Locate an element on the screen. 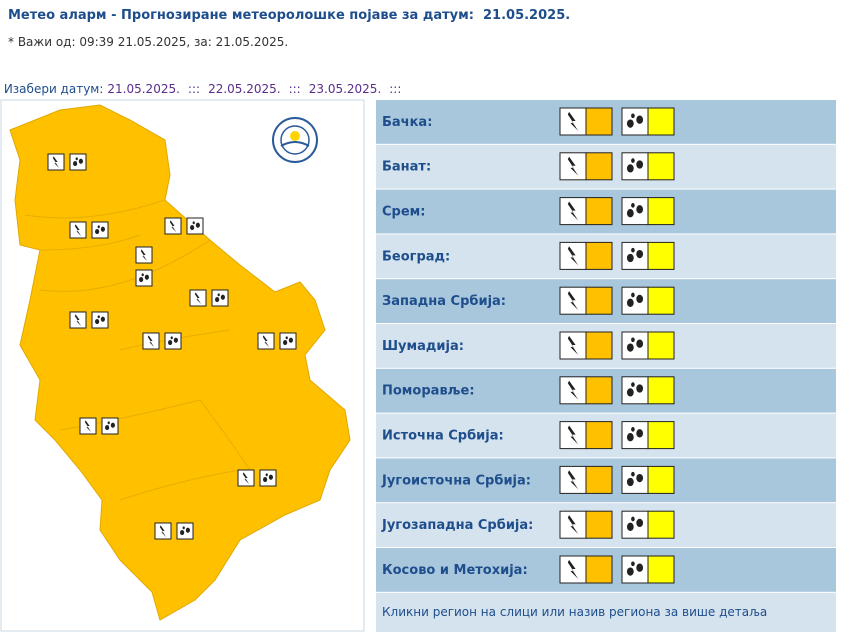 The height and width of the screenshot is (642, 852). date-link: 23.05.2025. is located at coordinates (345, 89).